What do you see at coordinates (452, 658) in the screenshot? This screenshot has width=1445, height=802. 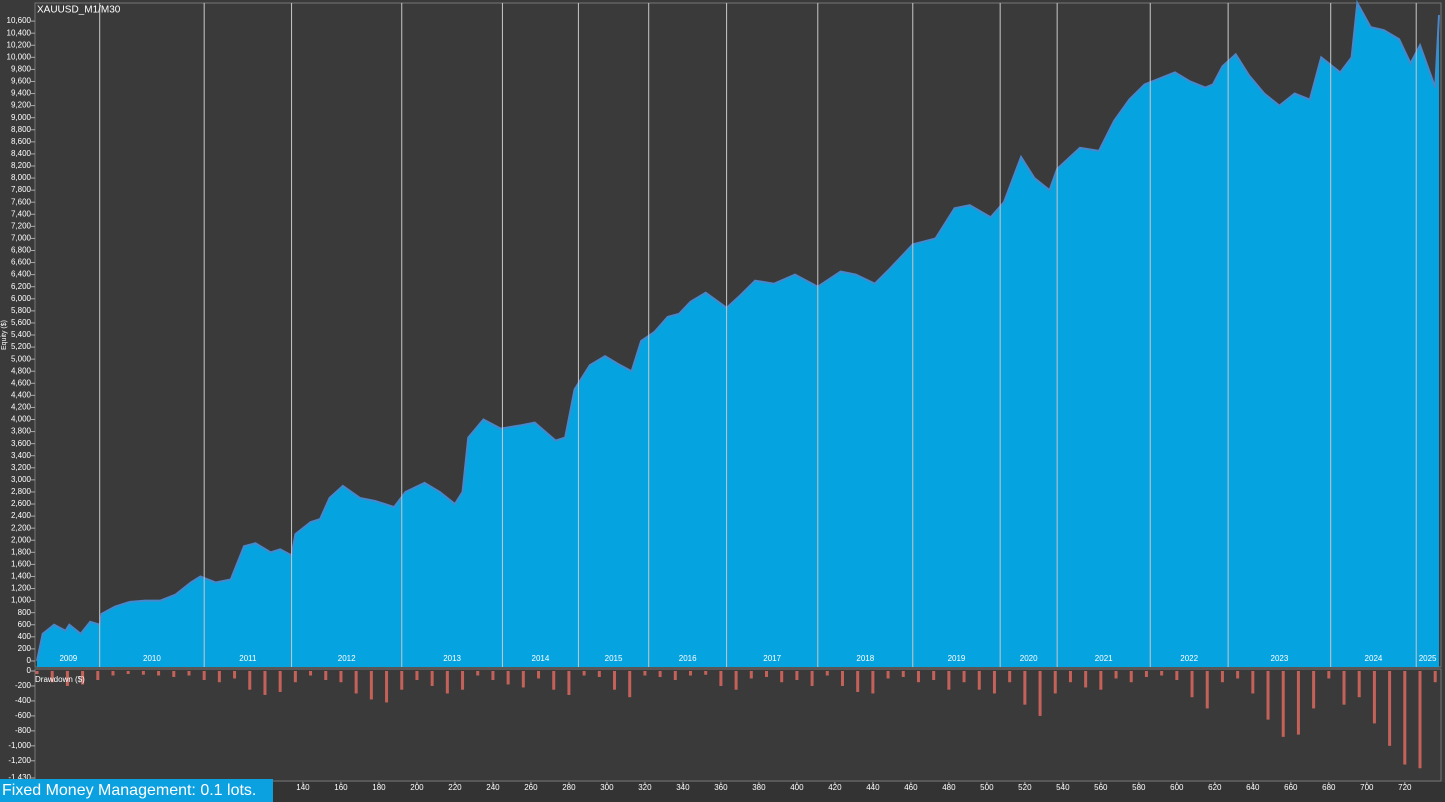 I see `year-label: 2013` at bounding box center [452, 658].